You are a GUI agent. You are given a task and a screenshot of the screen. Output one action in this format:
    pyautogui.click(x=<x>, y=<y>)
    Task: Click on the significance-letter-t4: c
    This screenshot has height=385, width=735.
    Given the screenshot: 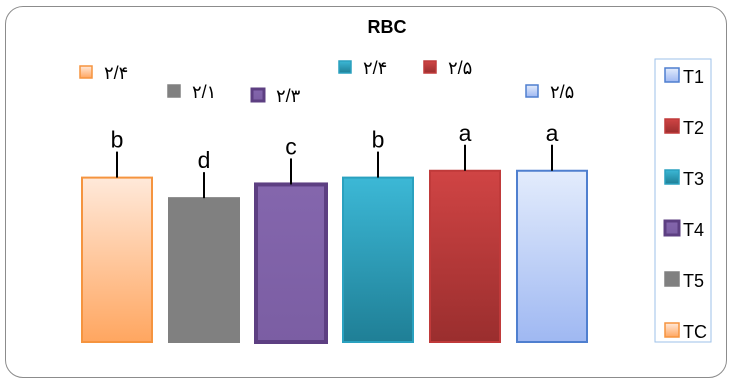 What is the action you would take?
    pyautogui.click(x=291, y=146)
    